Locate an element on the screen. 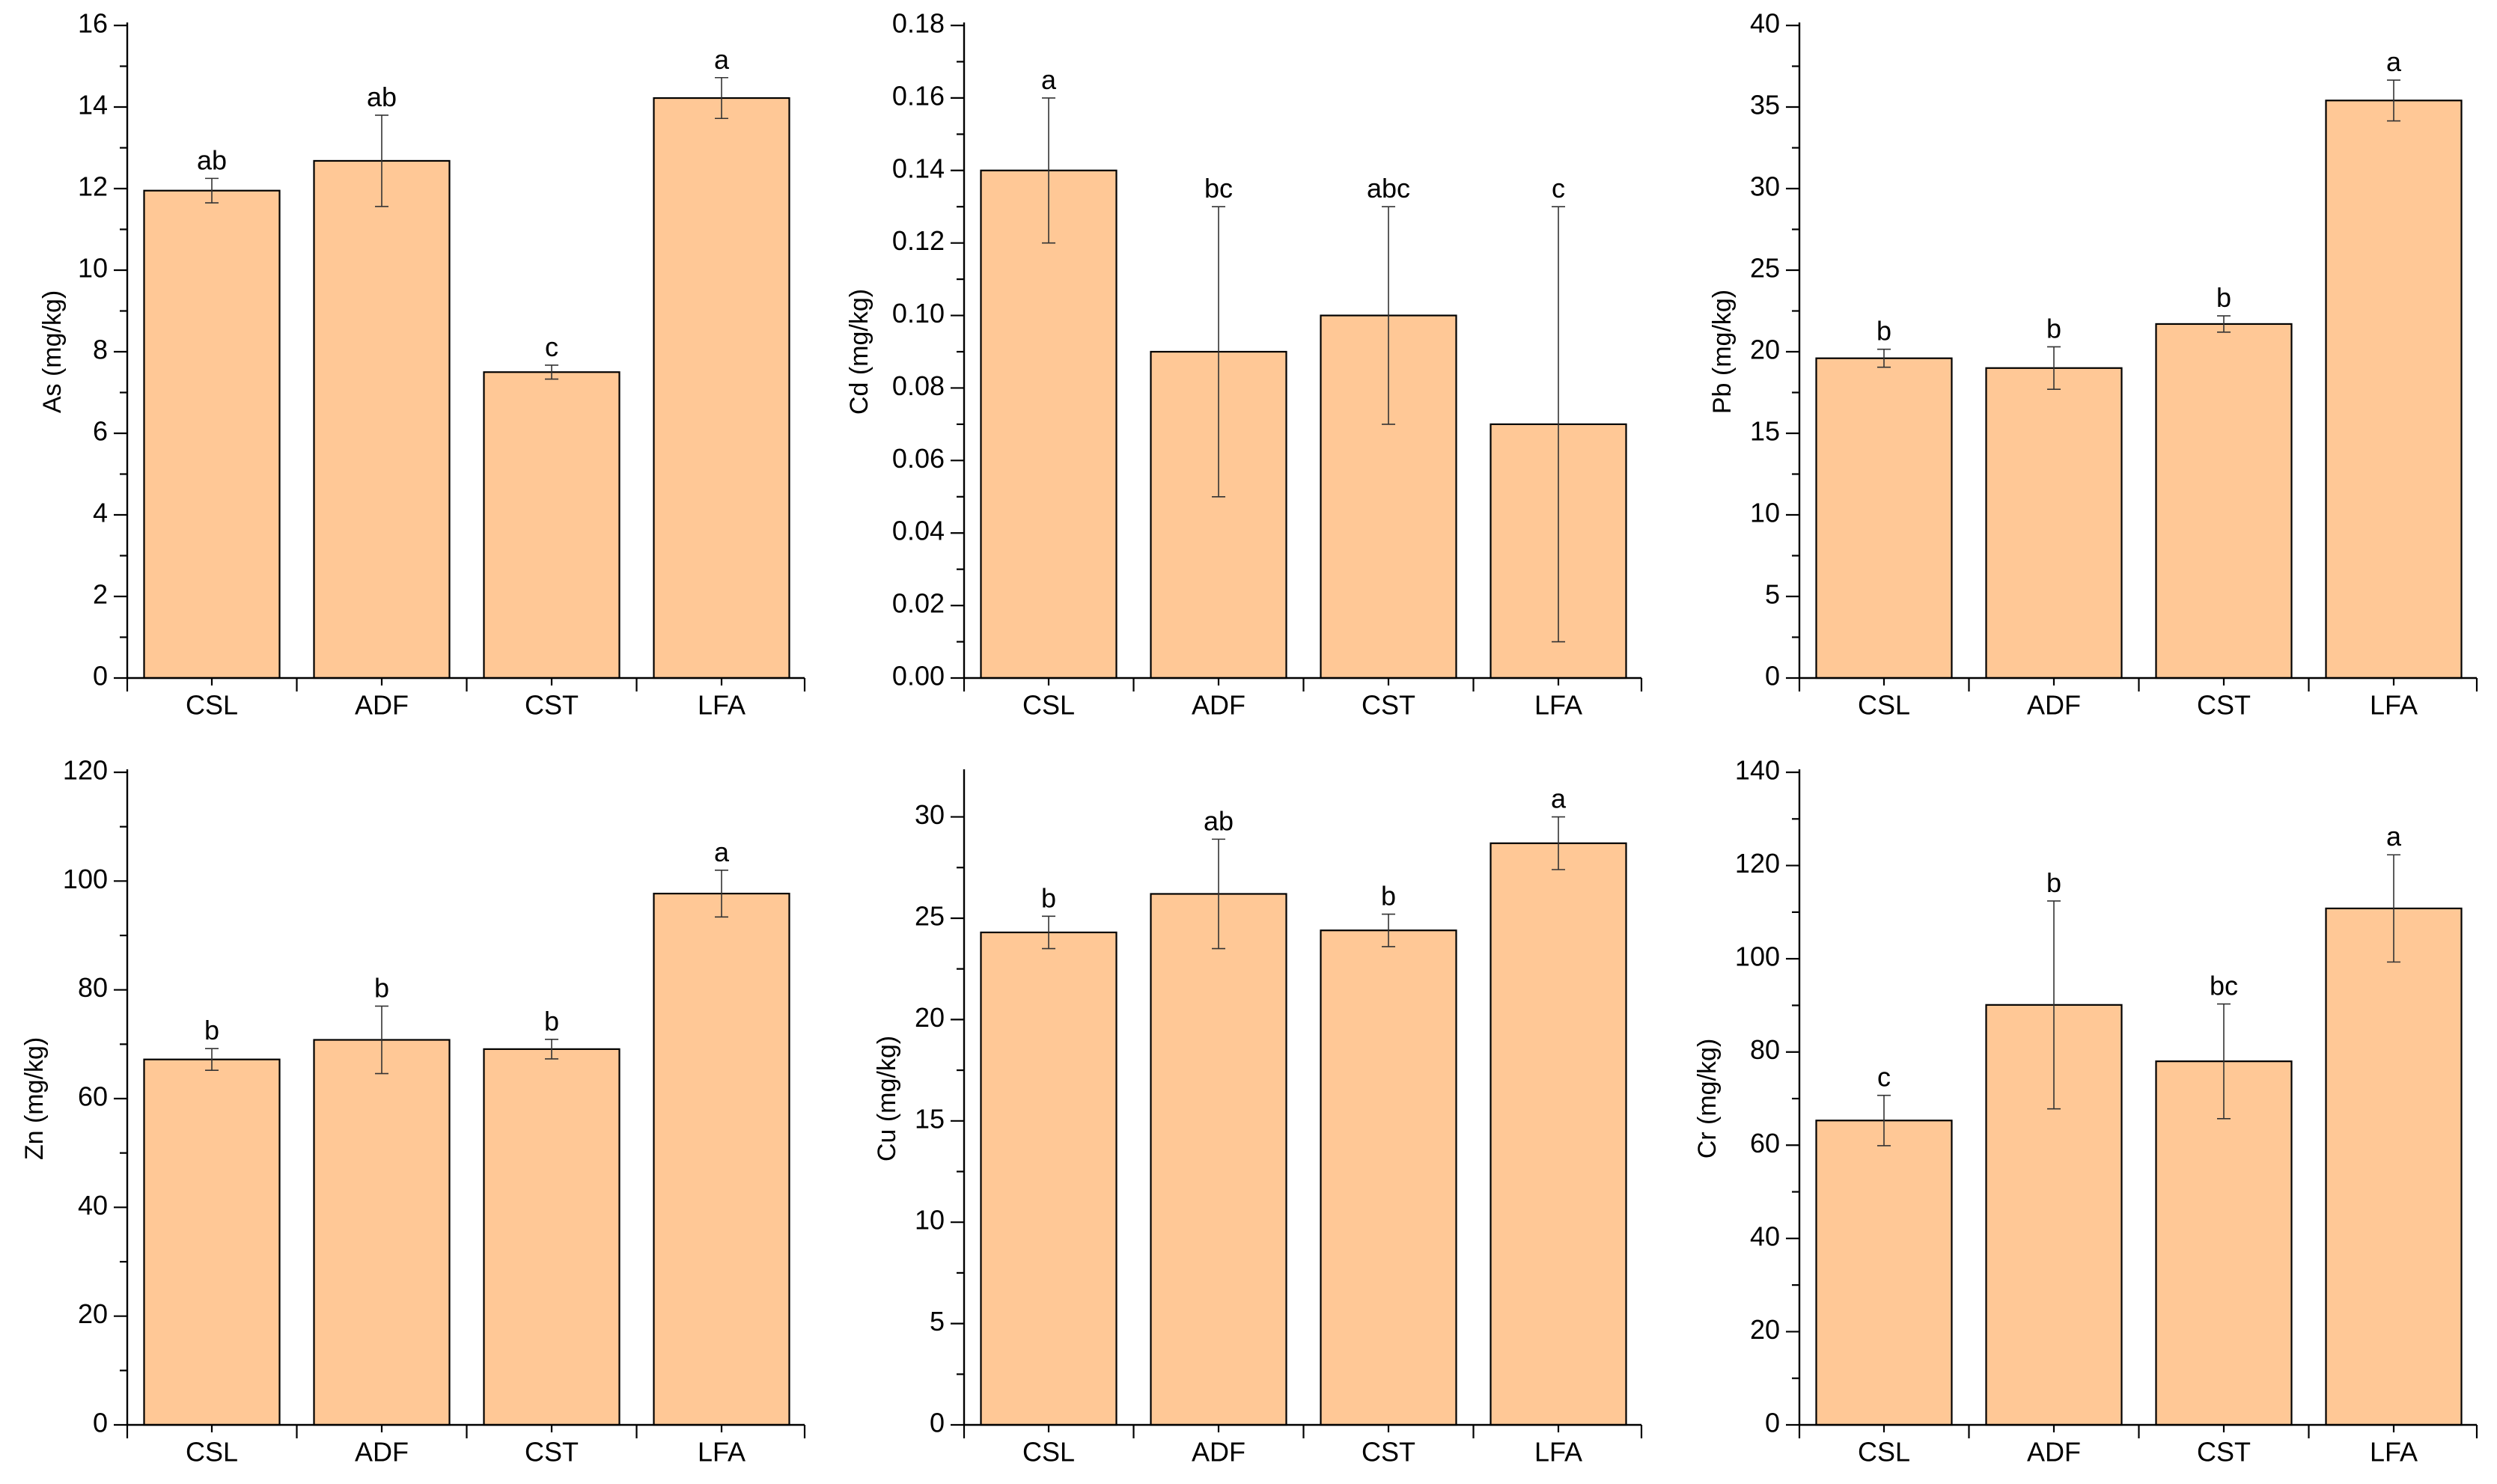 The image size is (2497, 1484). significance-label: bc is located at coordinates (1218, 188).